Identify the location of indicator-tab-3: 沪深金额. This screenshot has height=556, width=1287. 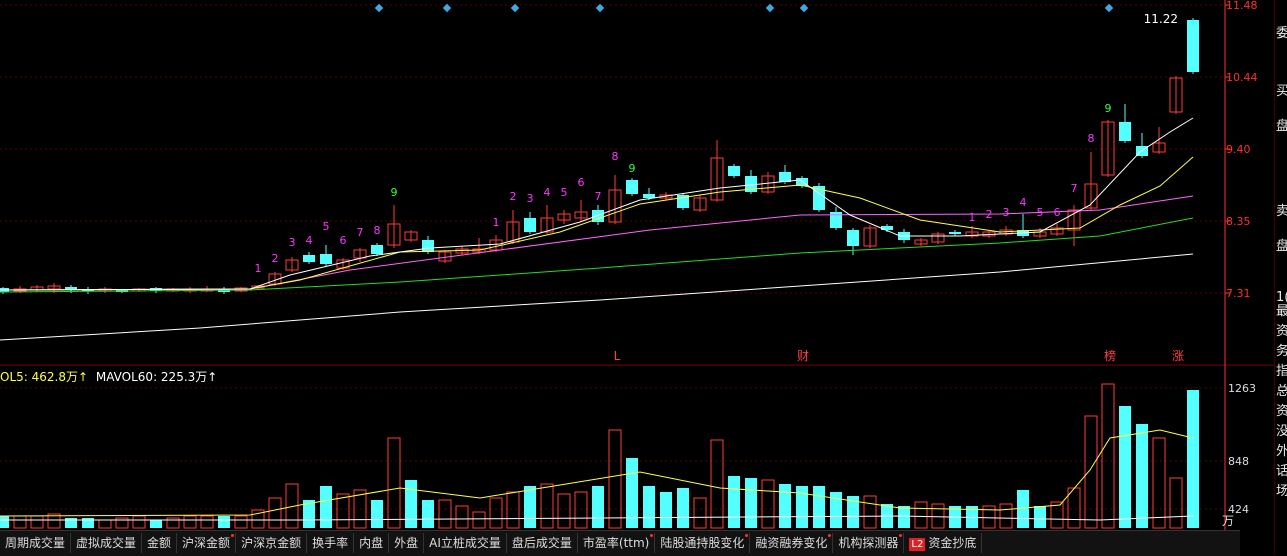
(207, 543).